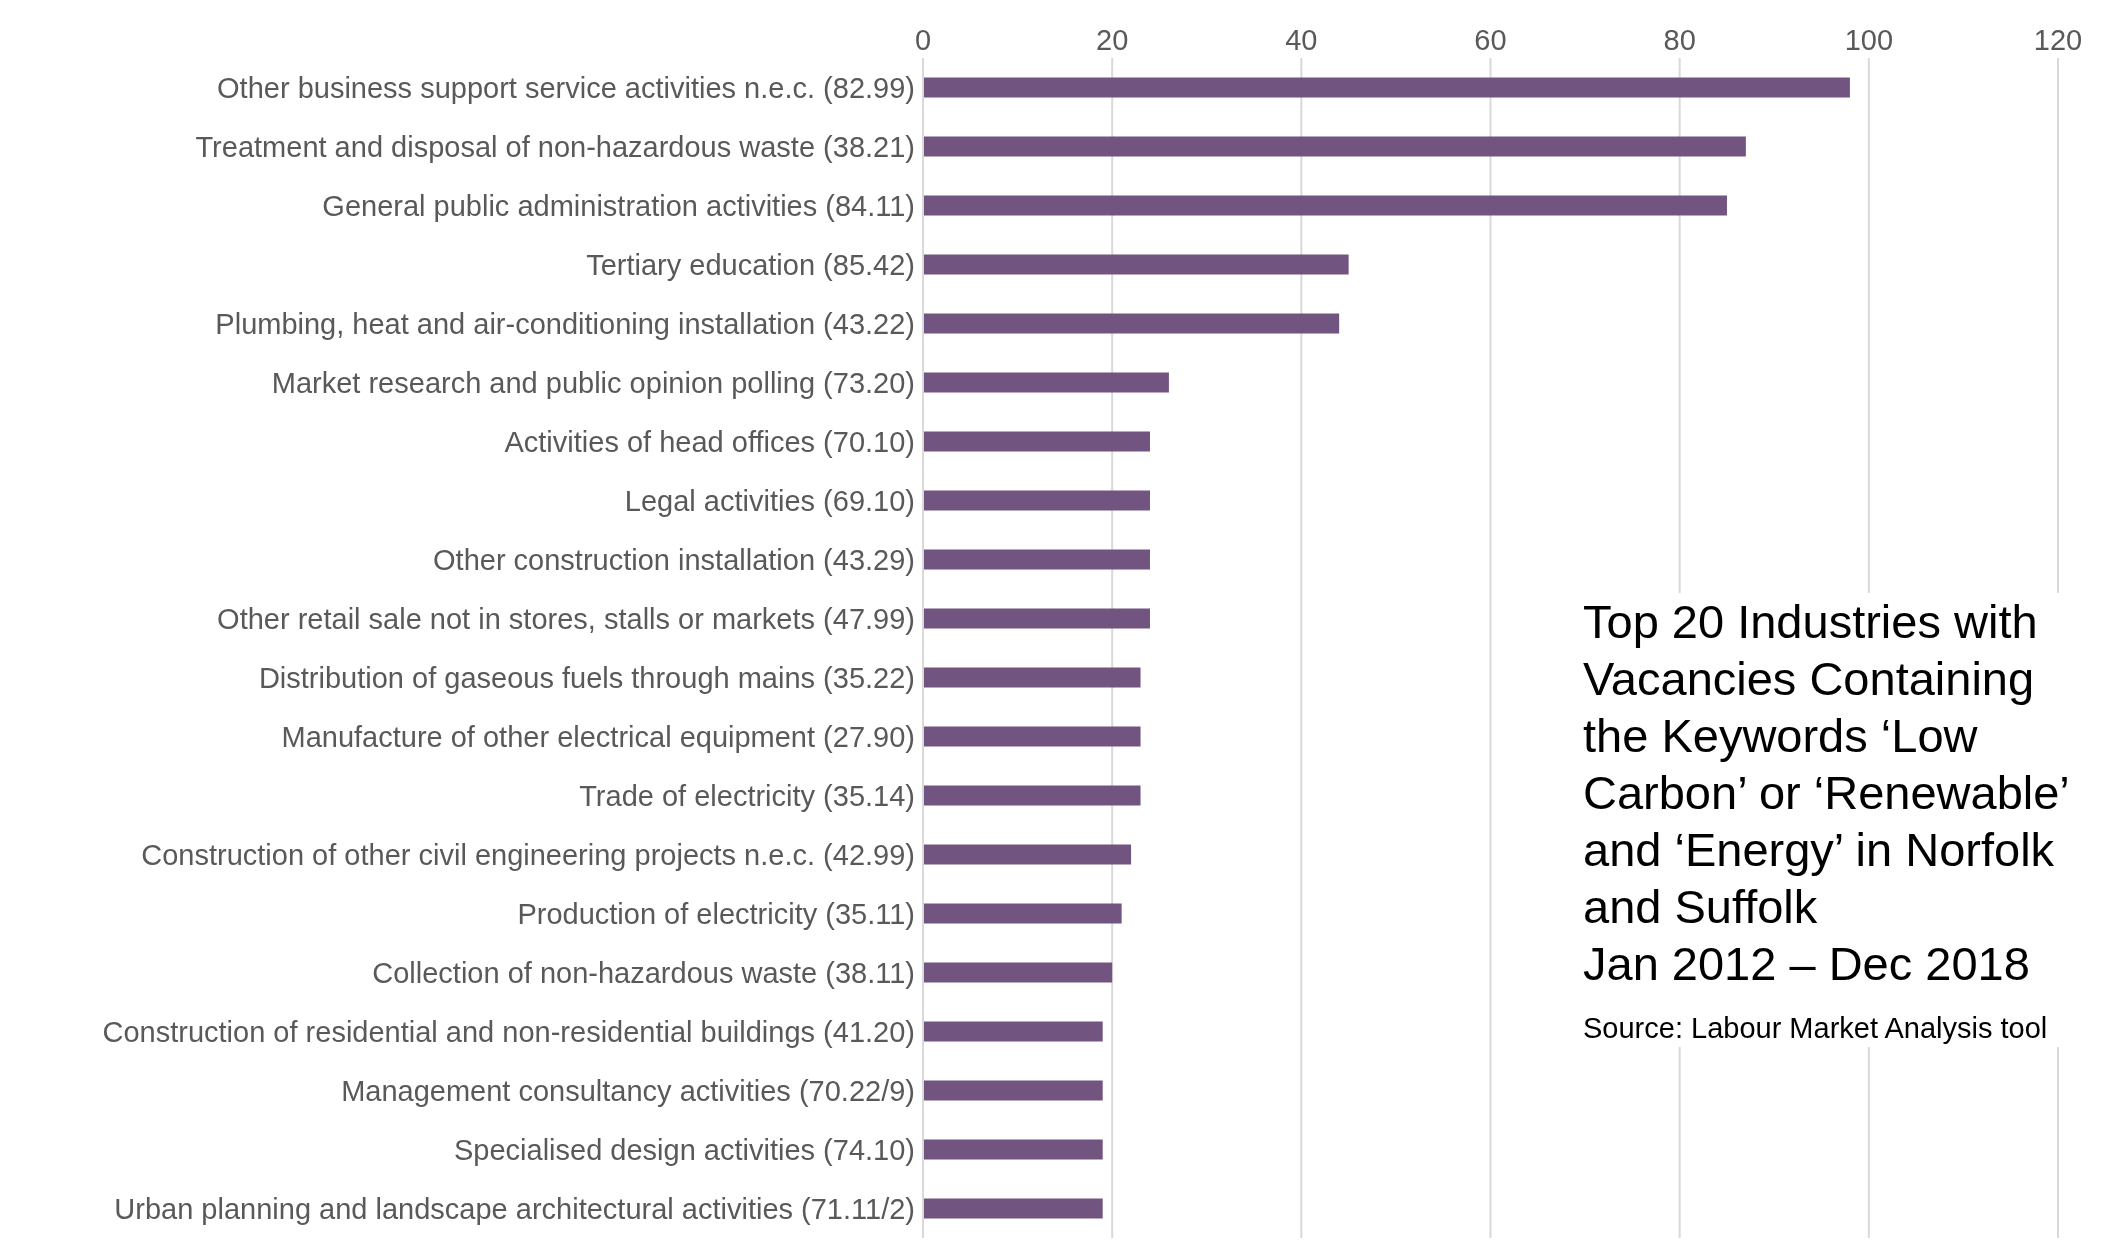 The height and width of the screenshot is (1247, 2105). Describe the element at coordinates (674, 559) in the screenshot. I see `y-tick-label: Other construction installation (43.29)` at that location.